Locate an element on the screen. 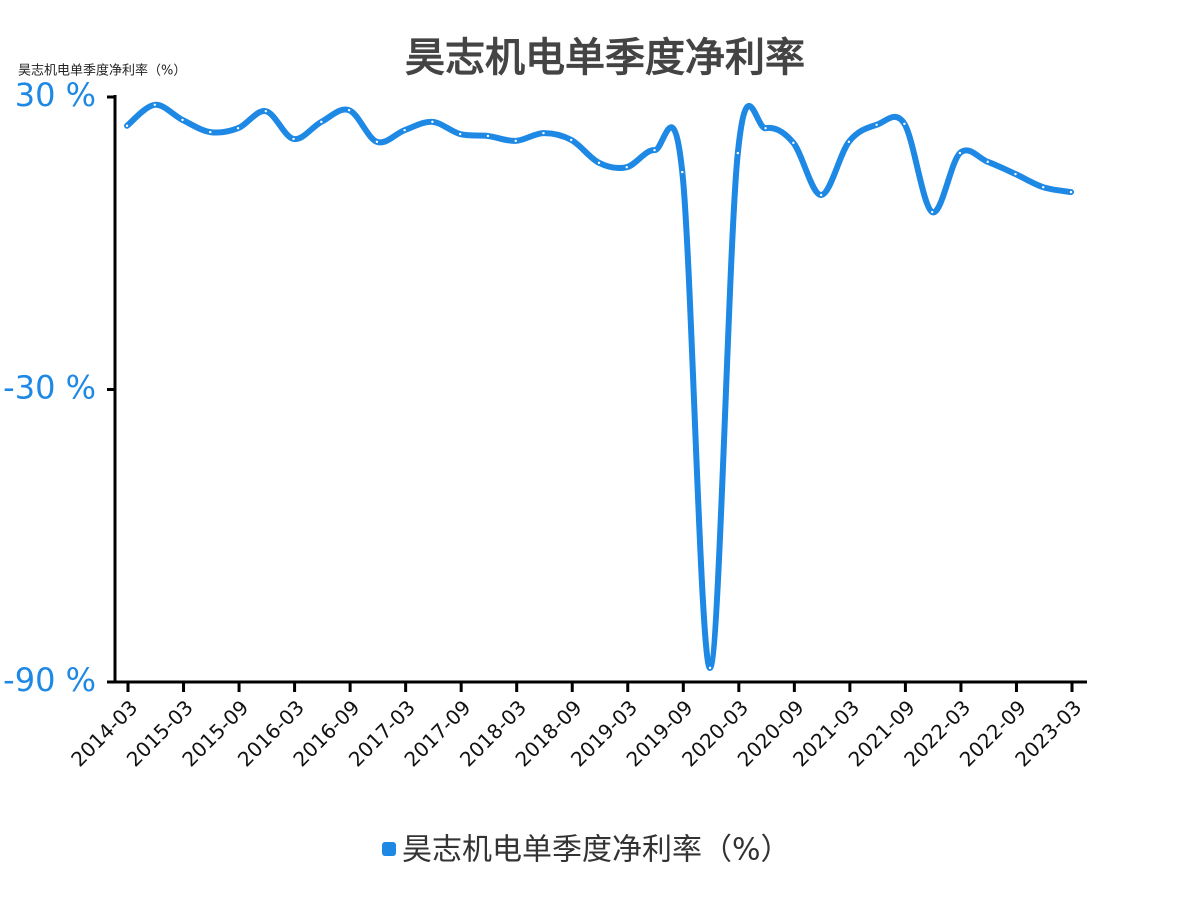 The image size is (1200, 900). y-tick-label: 30 % is located at coordinates (55, 95).